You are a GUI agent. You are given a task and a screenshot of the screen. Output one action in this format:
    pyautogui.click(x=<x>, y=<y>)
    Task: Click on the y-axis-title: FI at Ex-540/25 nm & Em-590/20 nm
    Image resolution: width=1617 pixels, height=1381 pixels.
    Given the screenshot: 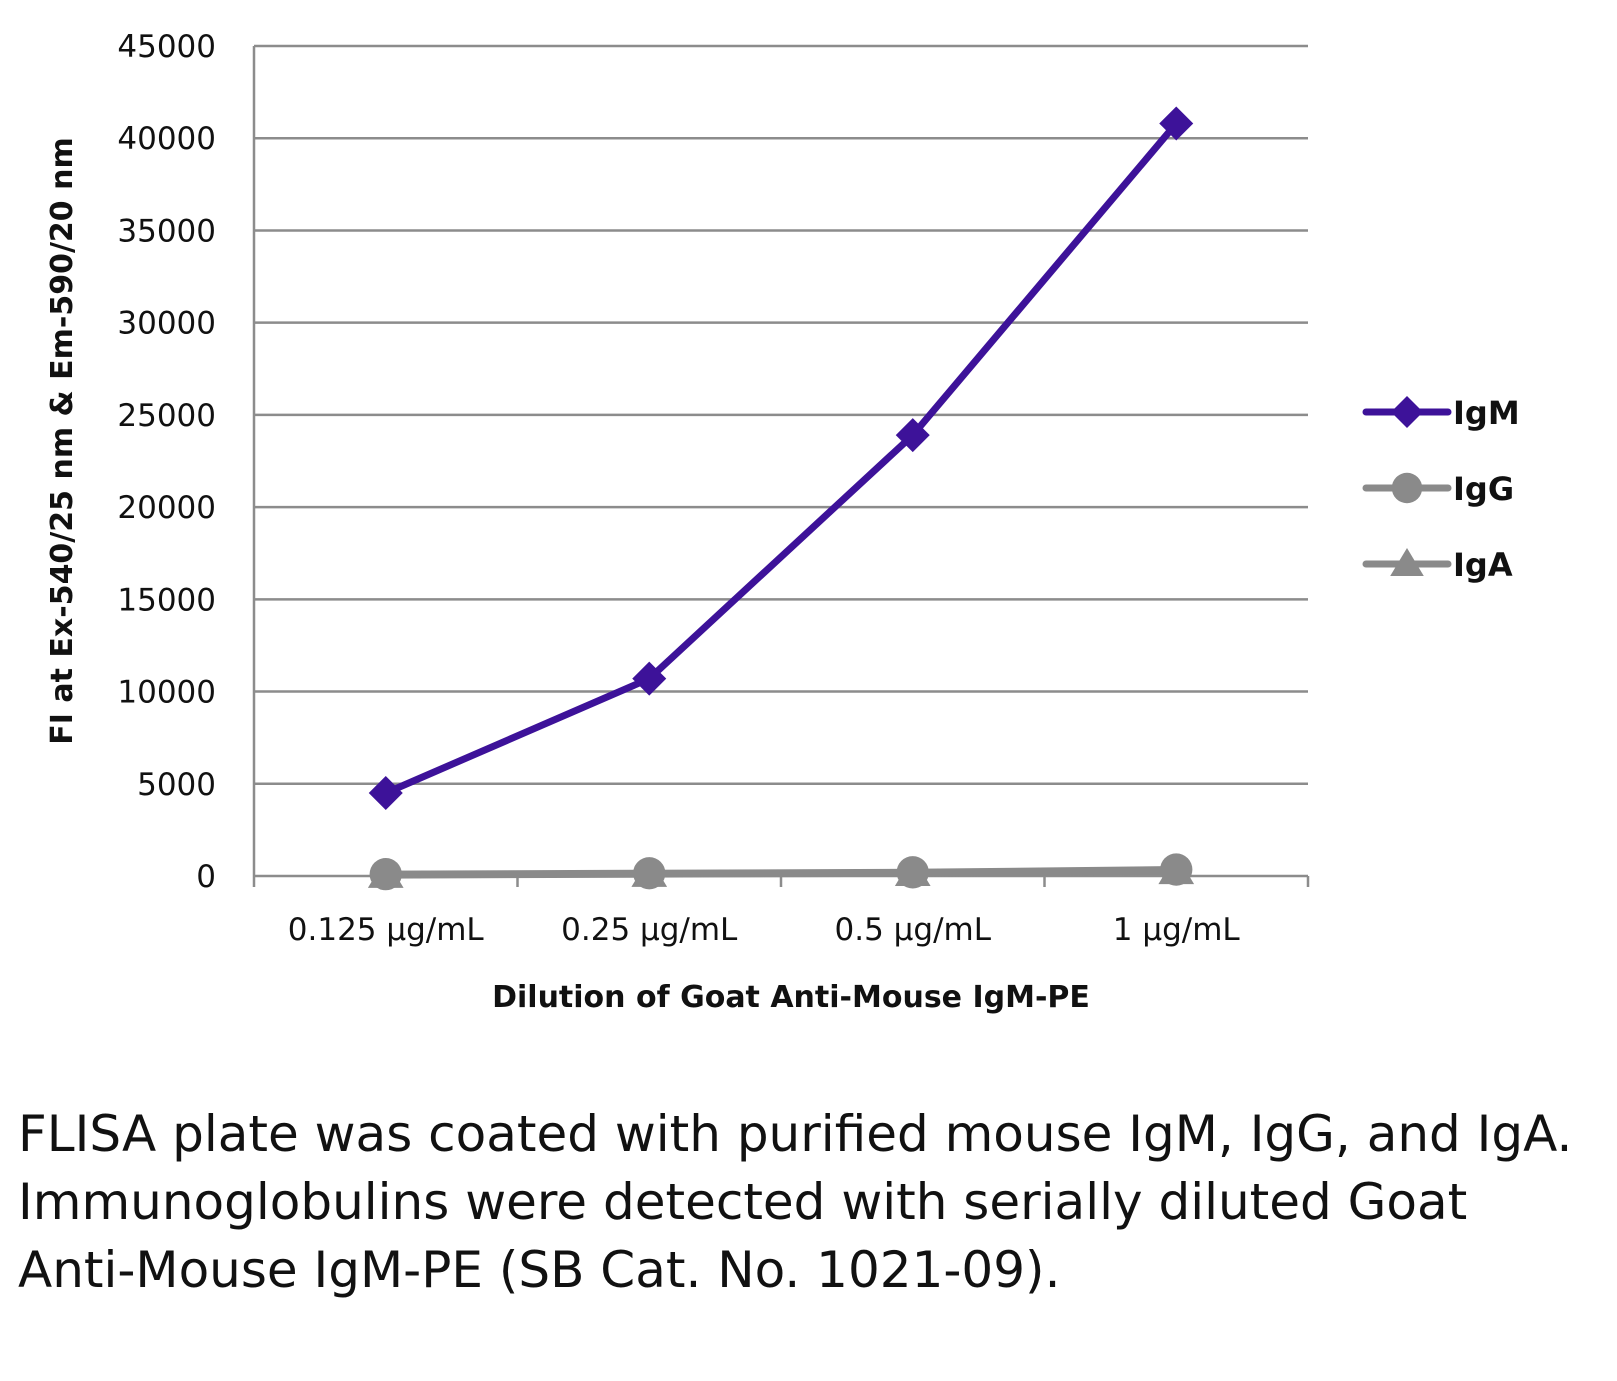 What is the action you would take?
    pyautogui.click(x=62, y=440)
    